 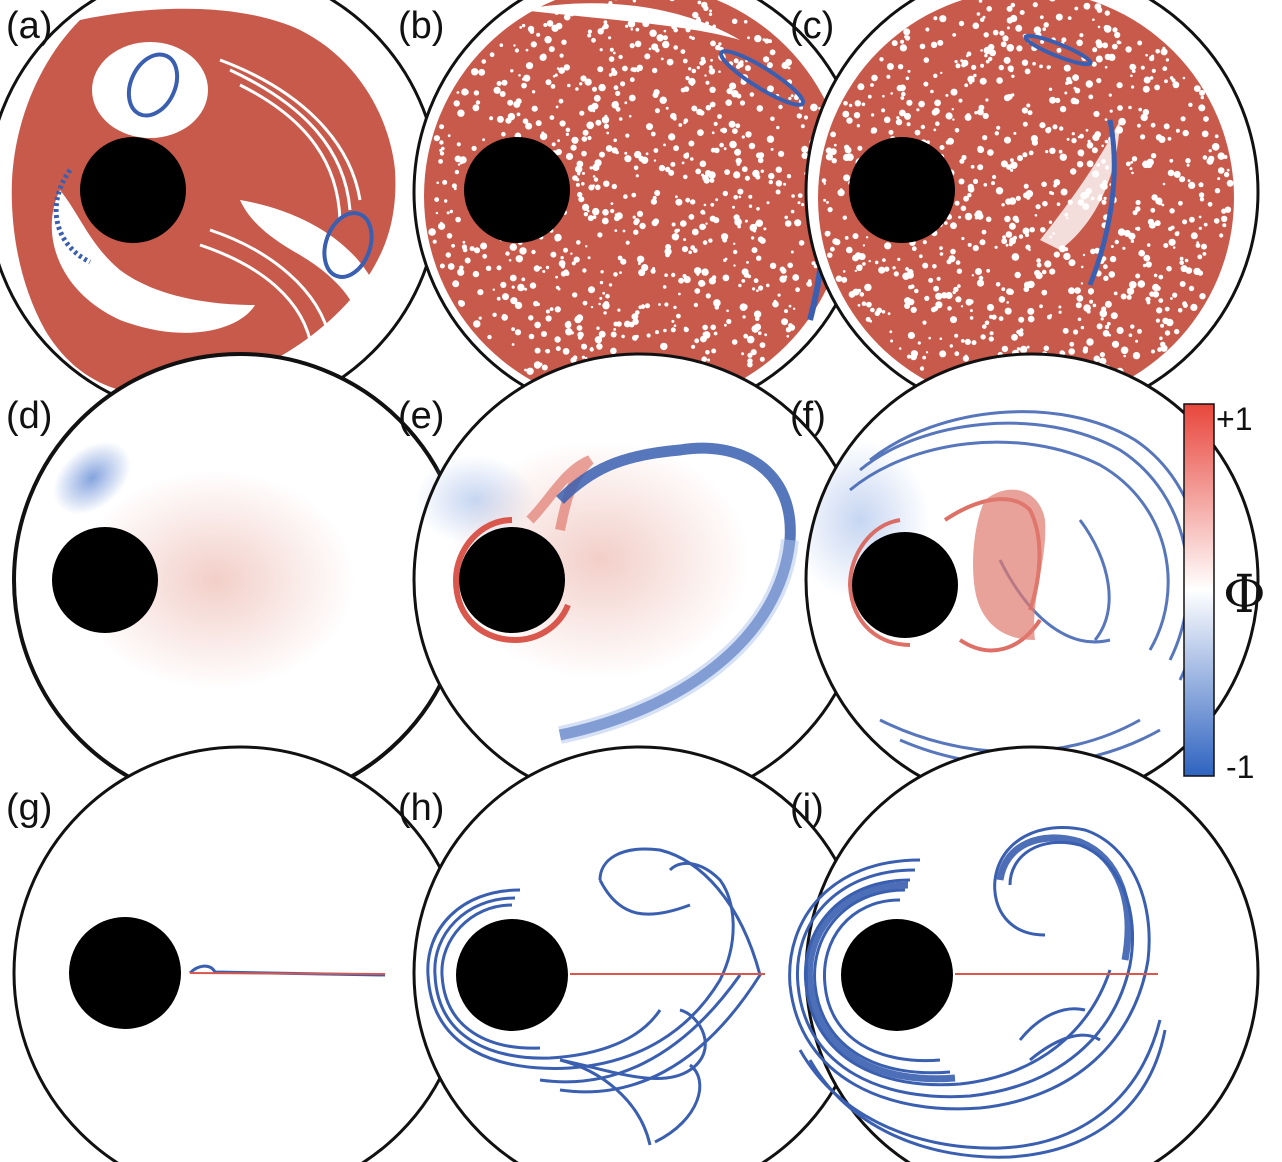 I want to click on panel-h-manifold, so click(x=594, y=996).